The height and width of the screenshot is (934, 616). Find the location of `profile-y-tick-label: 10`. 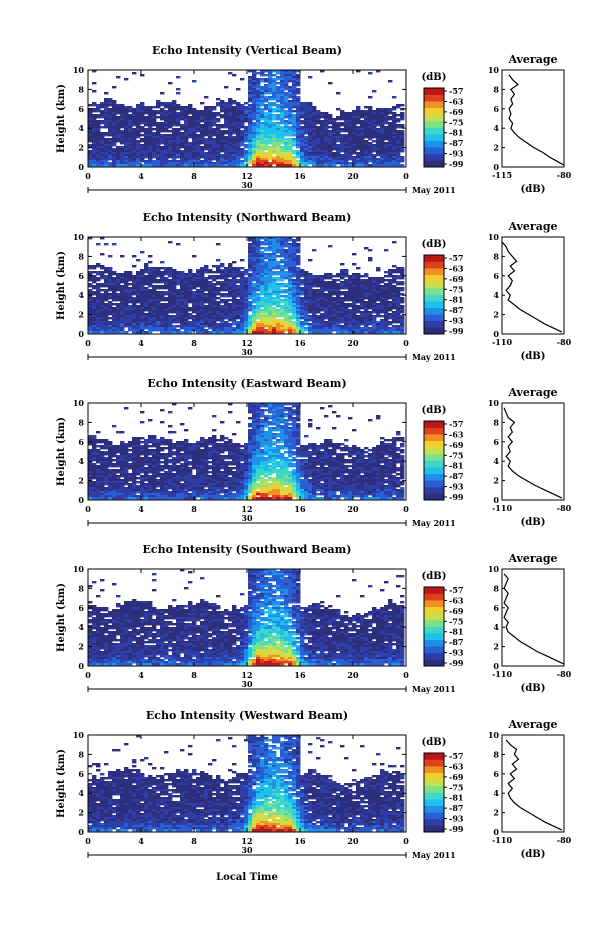

profile-y-tick-label: 10 is located at coordinates (494, 70).